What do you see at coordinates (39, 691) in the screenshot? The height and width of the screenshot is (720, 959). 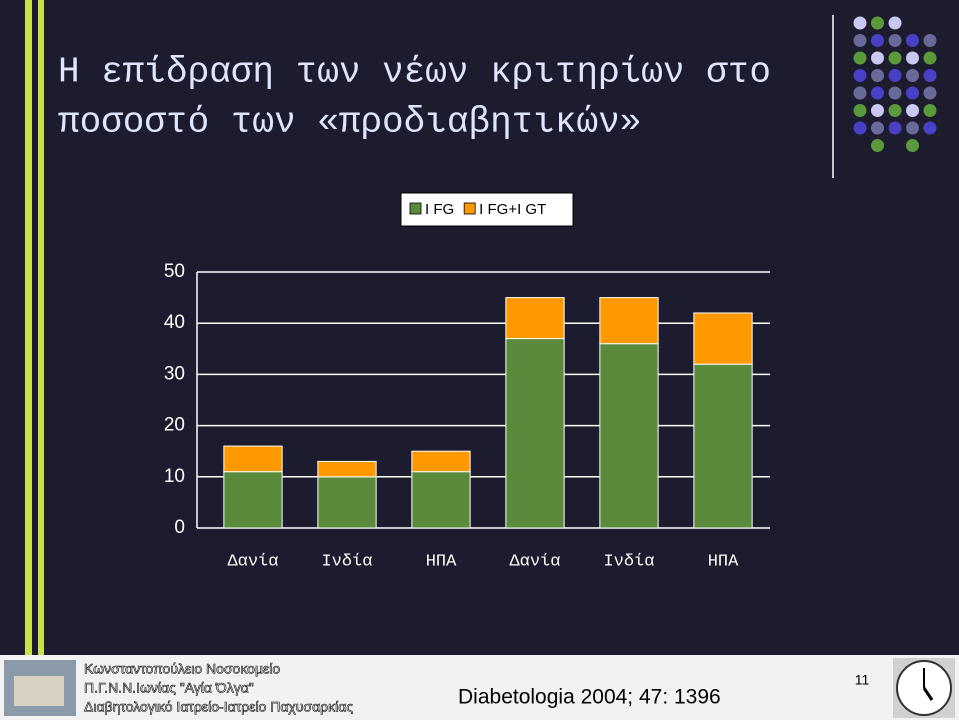 I see `hospital-photo-building` at bounding box center [39, 691].